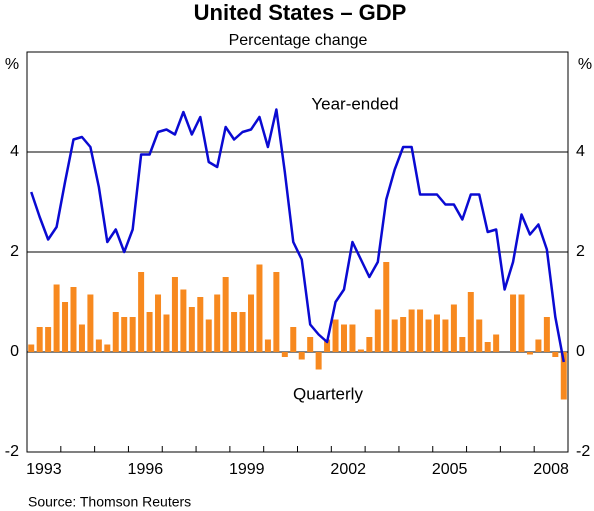 The height and width of the screenshot is (511, 594). What do you see at coordinates (146, 469) in the screenshot?
I see `x-tick-label: 1996` at bounding box center [146, 469].